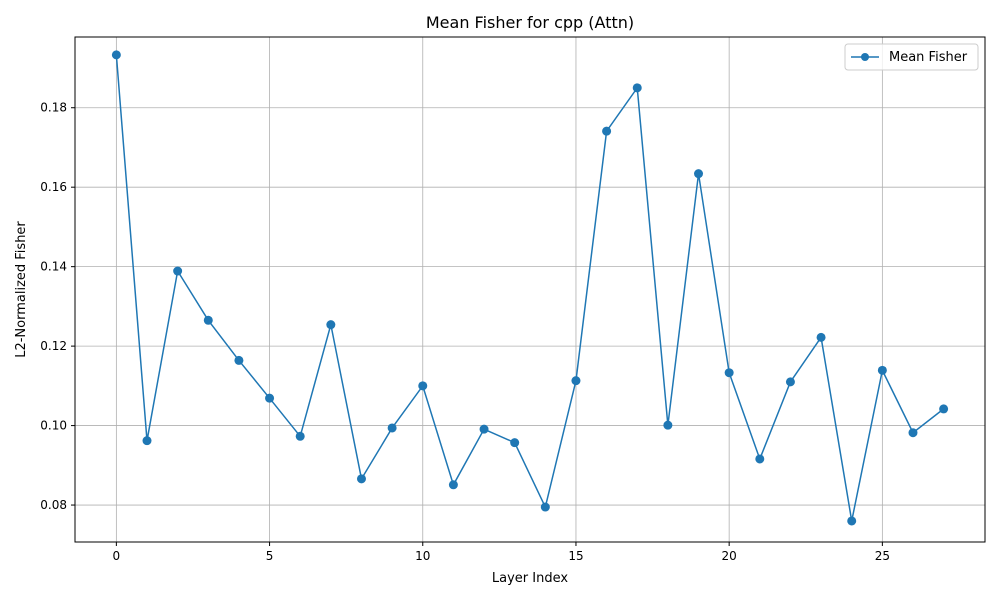 Image resolution: width=1000 pixels, height=600 pixels. I want to click on y-tick-label: 0.12, so click(53, 346).